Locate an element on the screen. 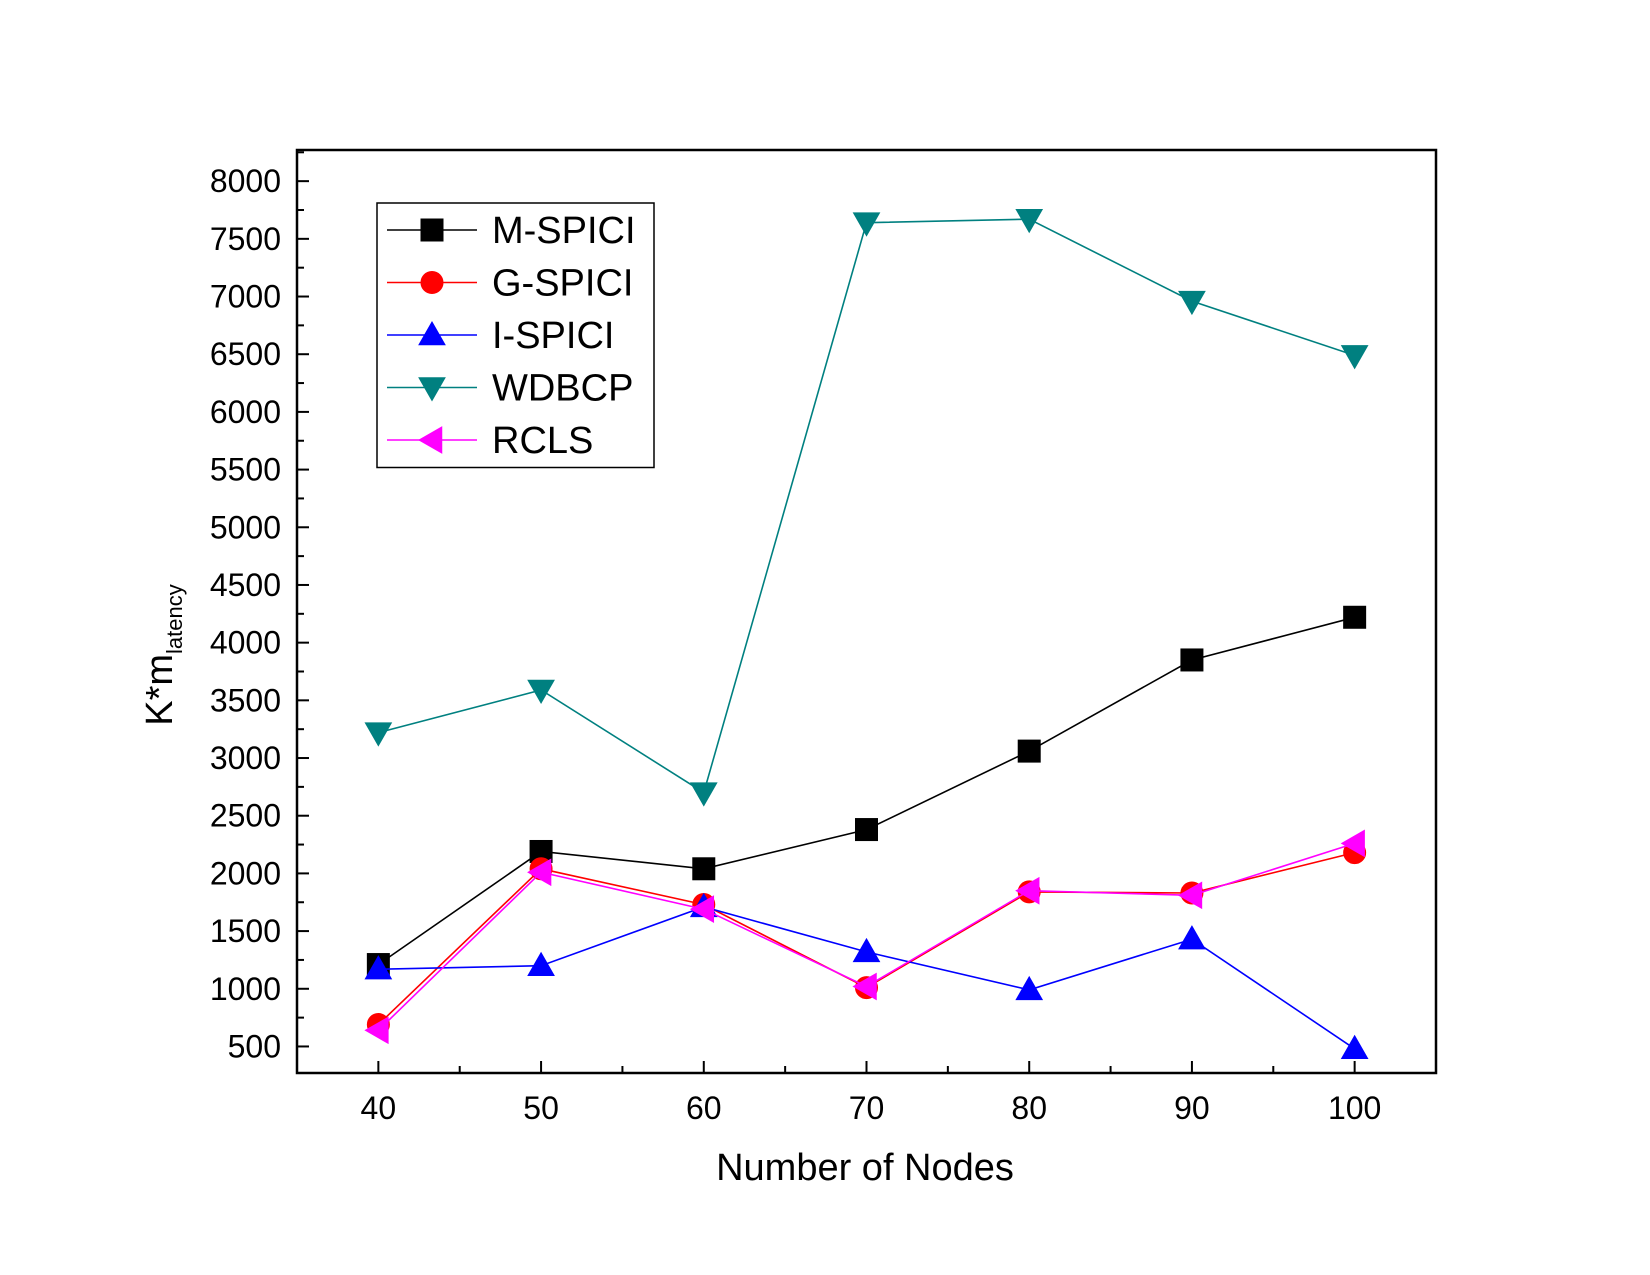 The image size is (1650, 1275). legend-item-g-spici: G-SPICI is located at coordinates (510, 284).